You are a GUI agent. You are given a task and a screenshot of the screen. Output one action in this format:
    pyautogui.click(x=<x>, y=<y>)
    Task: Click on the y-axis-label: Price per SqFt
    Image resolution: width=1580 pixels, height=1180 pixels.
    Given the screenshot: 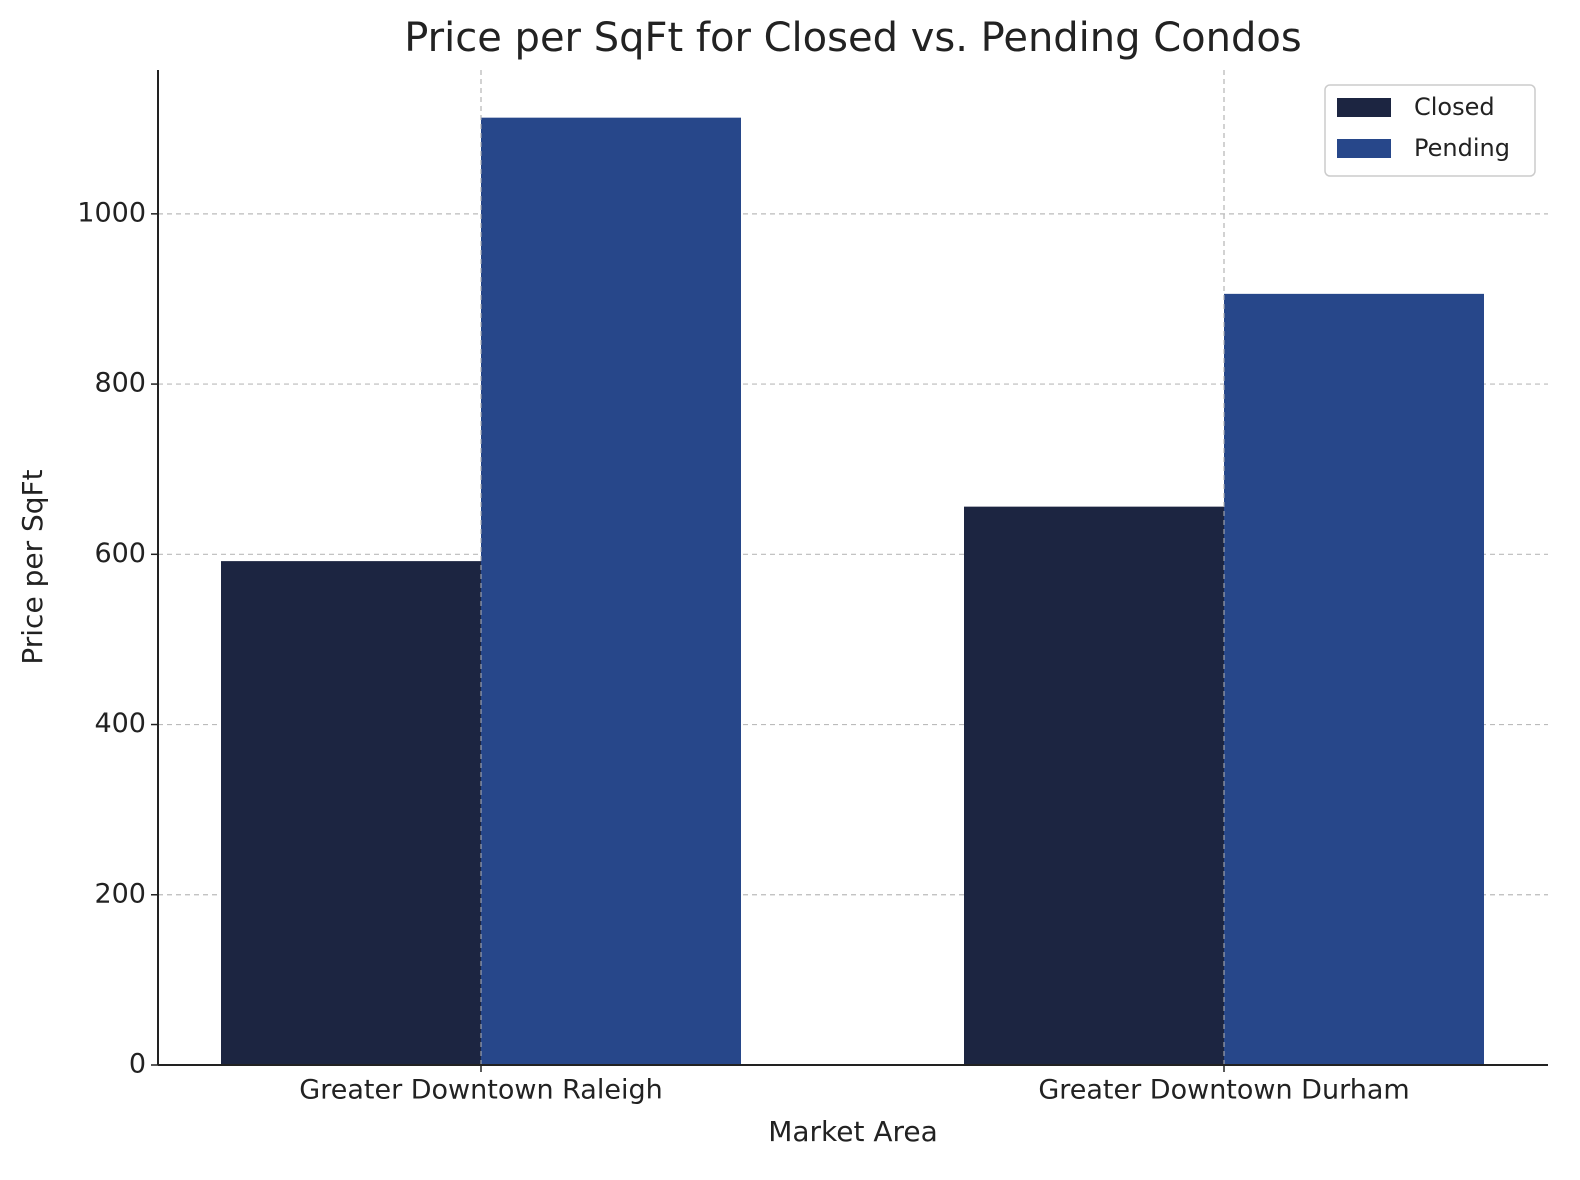 What is the action you would take?
    pyautogui.click(x=32, y=566)
    